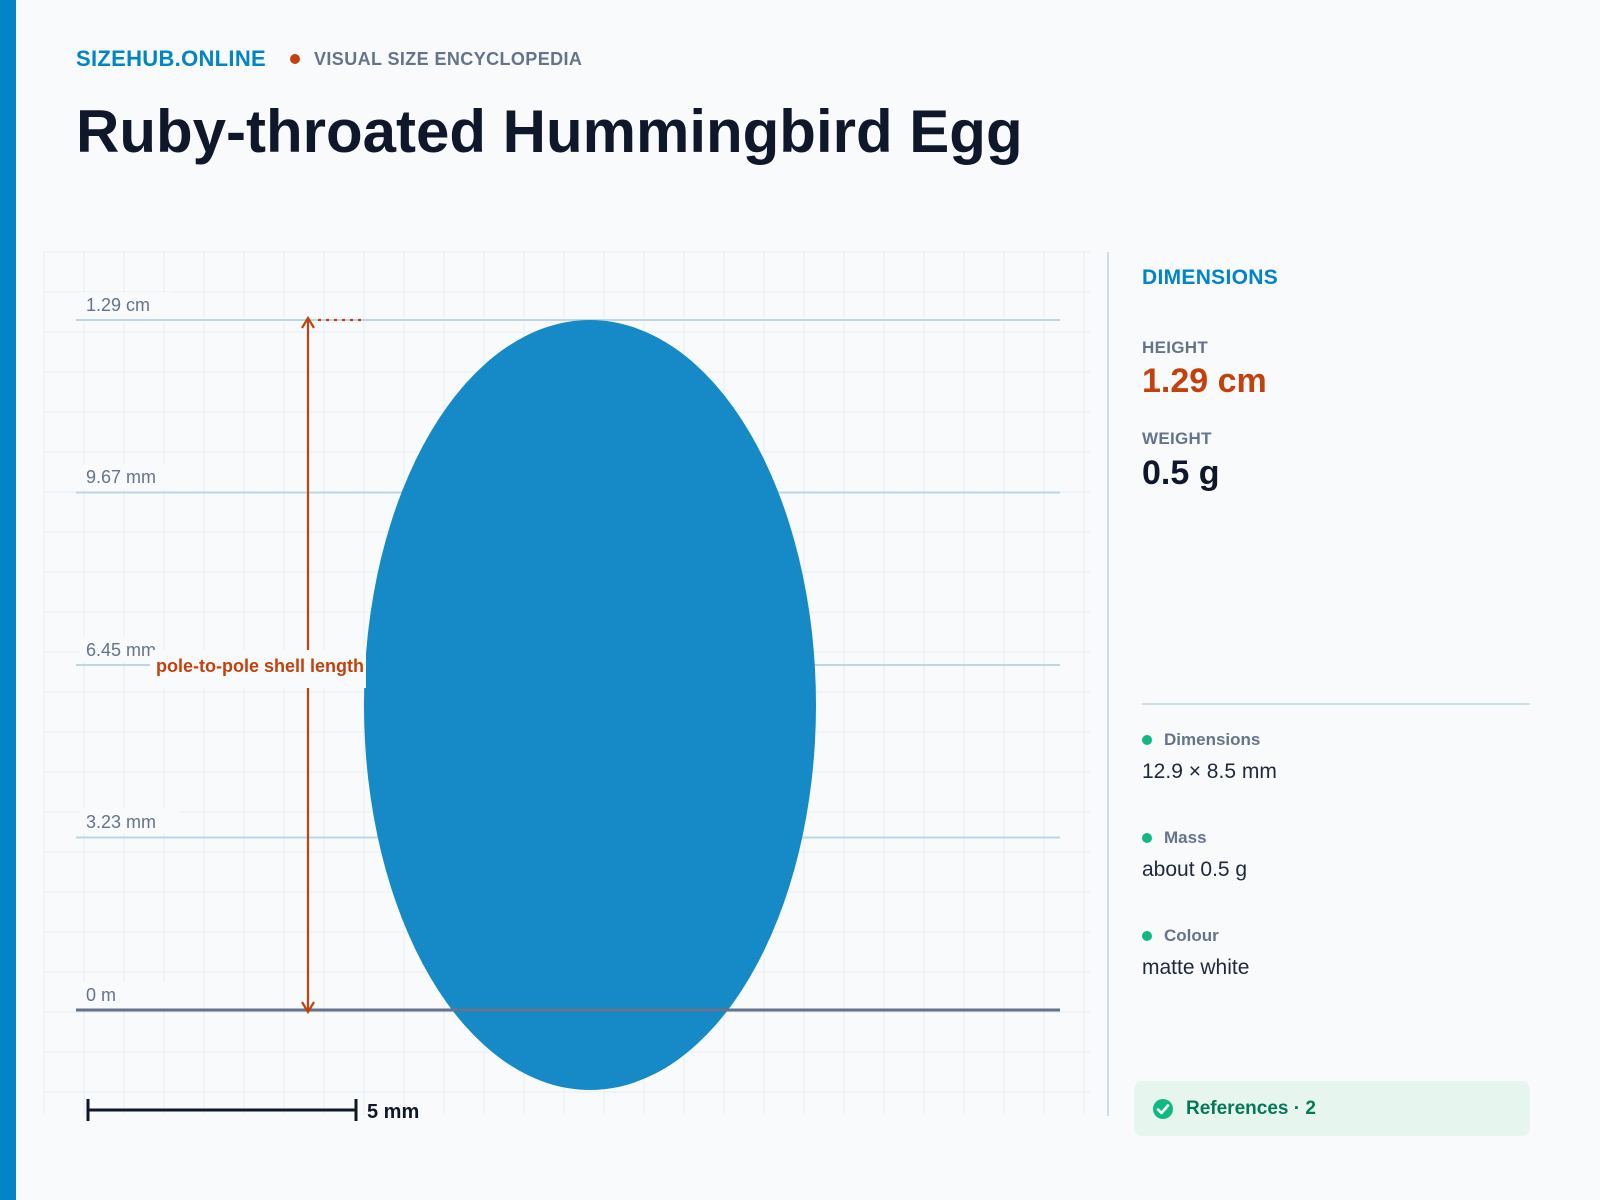 This screenshot has width=1600, height=1200. What do you see at coordinates (171, 58) in the screenshot?
I see `brand-link: SIZEHUB.ONLINE` at bounding box center [171, 58].